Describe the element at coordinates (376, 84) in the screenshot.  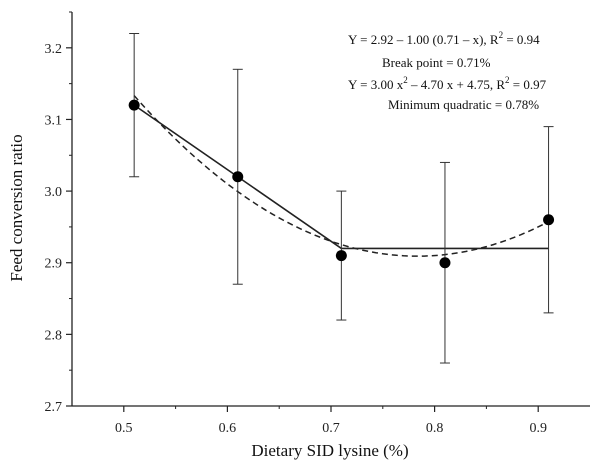
I see `quadratic-equation-a: Y = 3.00 x` at that location.